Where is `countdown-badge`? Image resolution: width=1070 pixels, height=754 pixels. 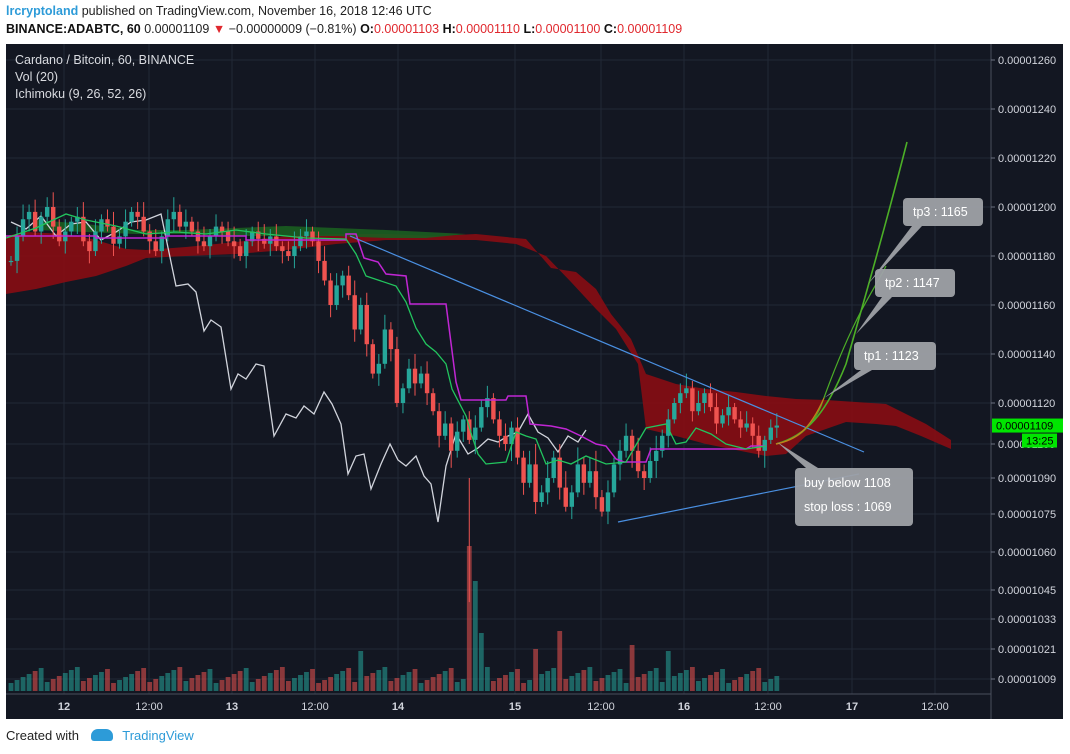
countdown-badge is located at coordinates (1039, 440).